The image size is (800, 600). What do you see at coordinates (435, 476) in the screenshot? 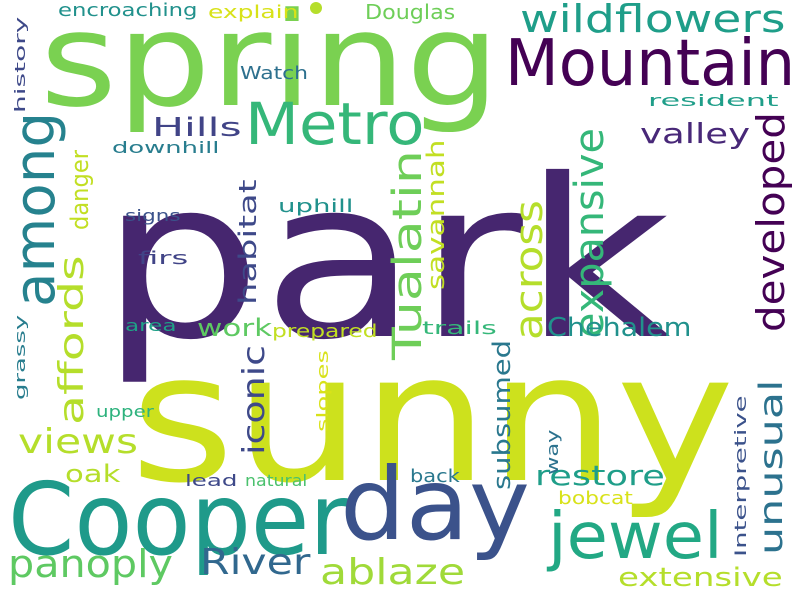
I see `word-back: back` at bounding box center [435, 476].